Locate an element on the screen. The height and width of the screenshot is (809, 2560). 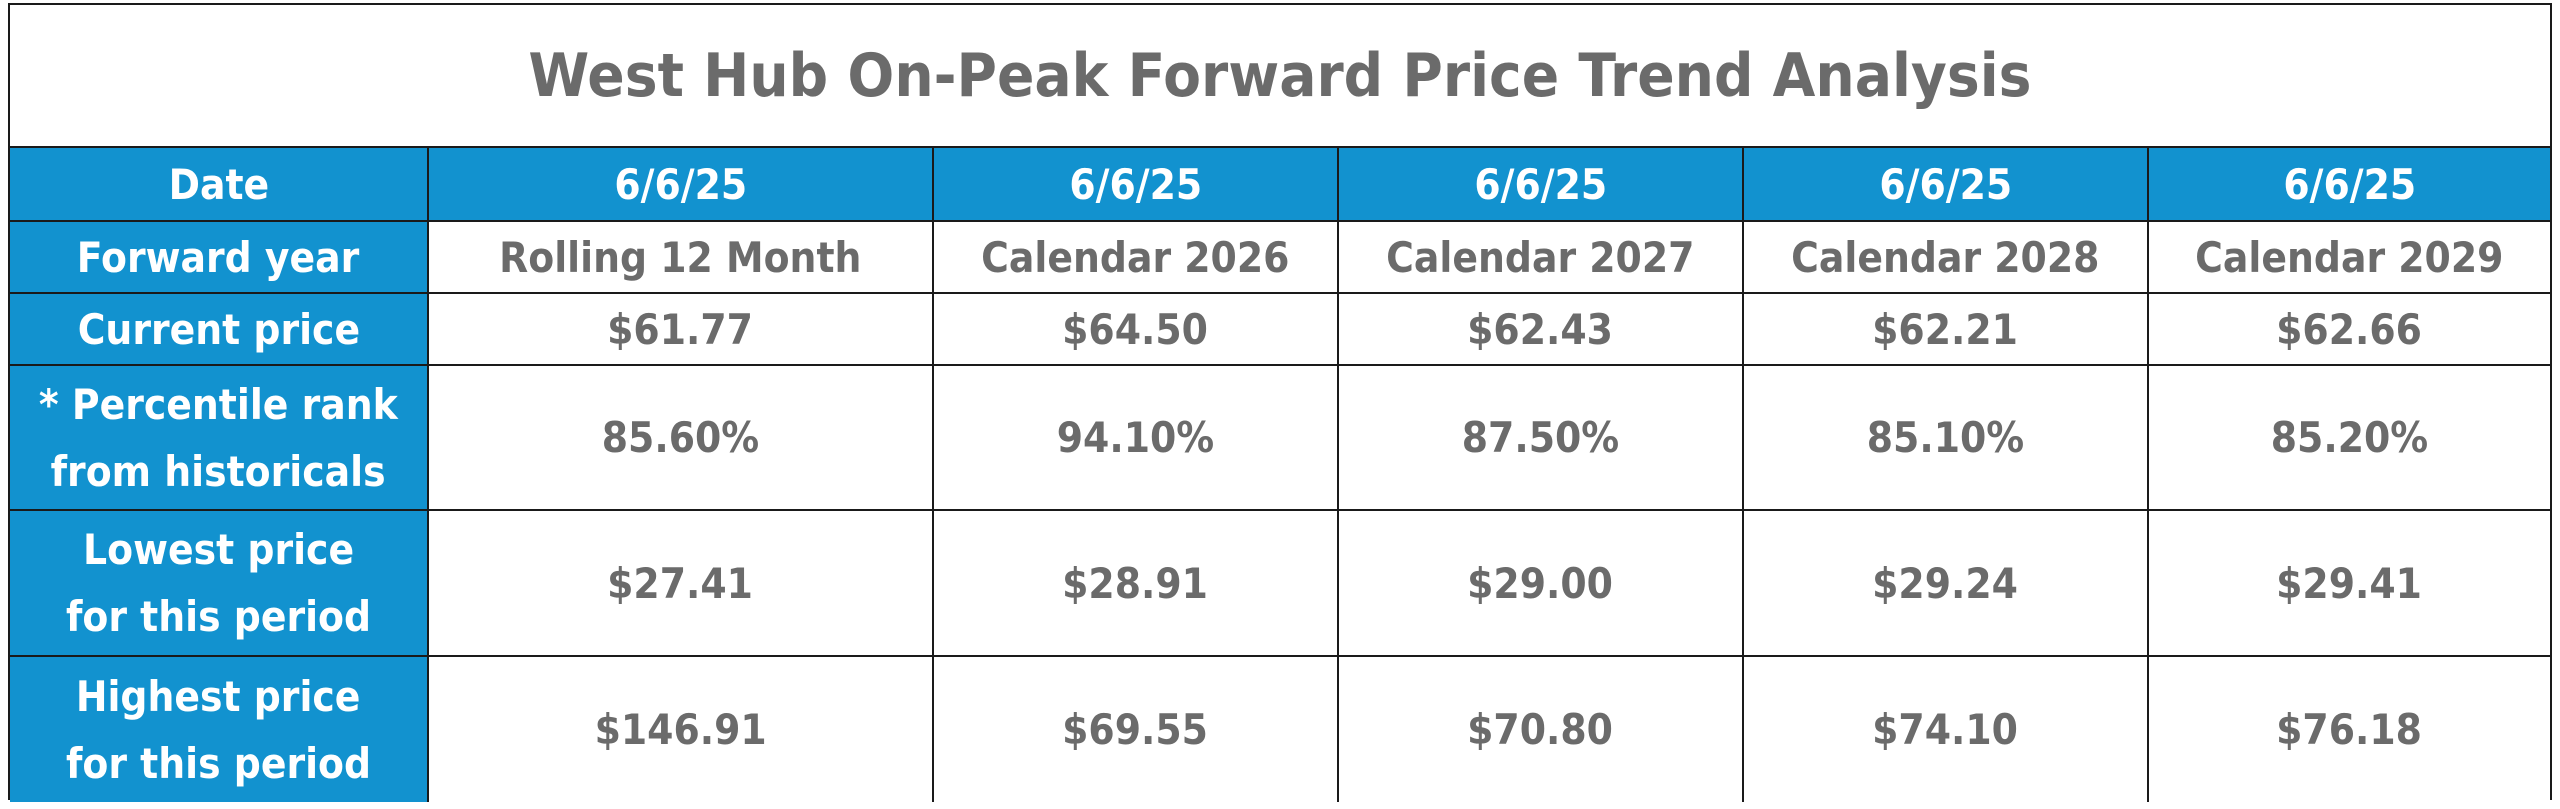
highest-price-cell: $69.55 is located at coordinates (1135, 728).